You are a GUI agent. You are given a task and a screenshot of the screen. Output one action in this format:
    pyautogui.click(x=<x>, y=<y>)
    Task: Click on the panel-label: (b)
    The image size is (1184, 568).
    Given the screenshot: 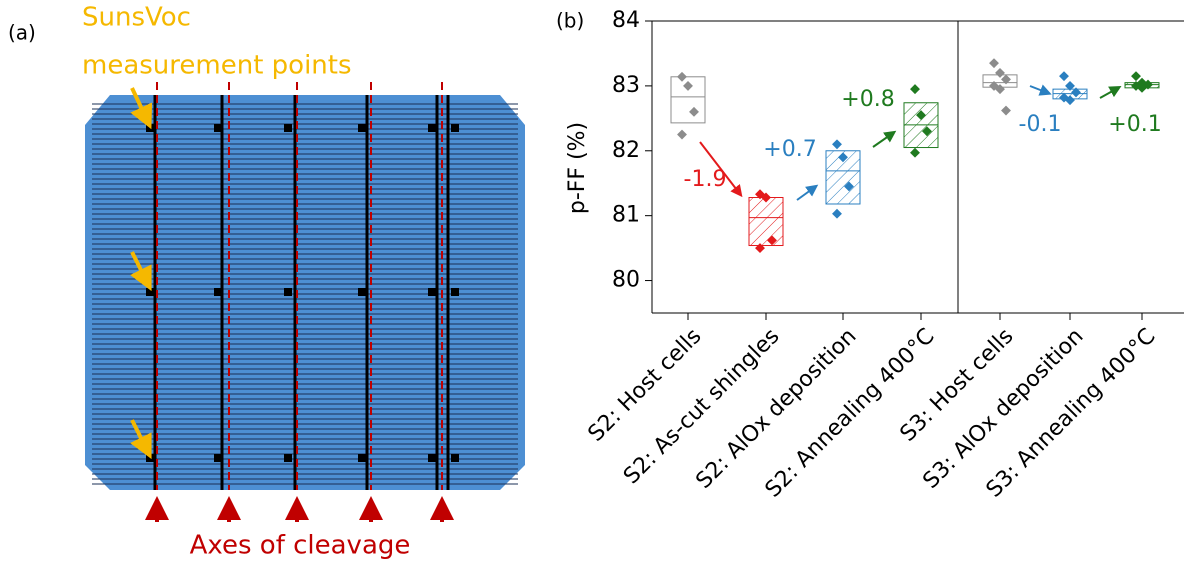 What is the action you would take?
    pyautogui.click(x=570, y=21)
    